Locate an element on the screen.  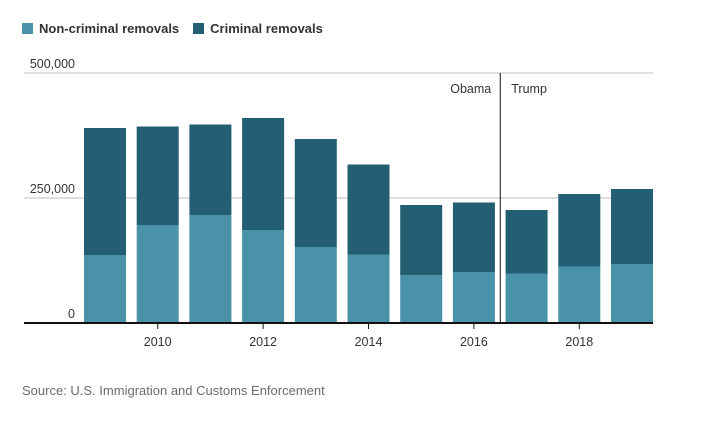
legend-swatch-criminal is located at coordinates (199, 28).